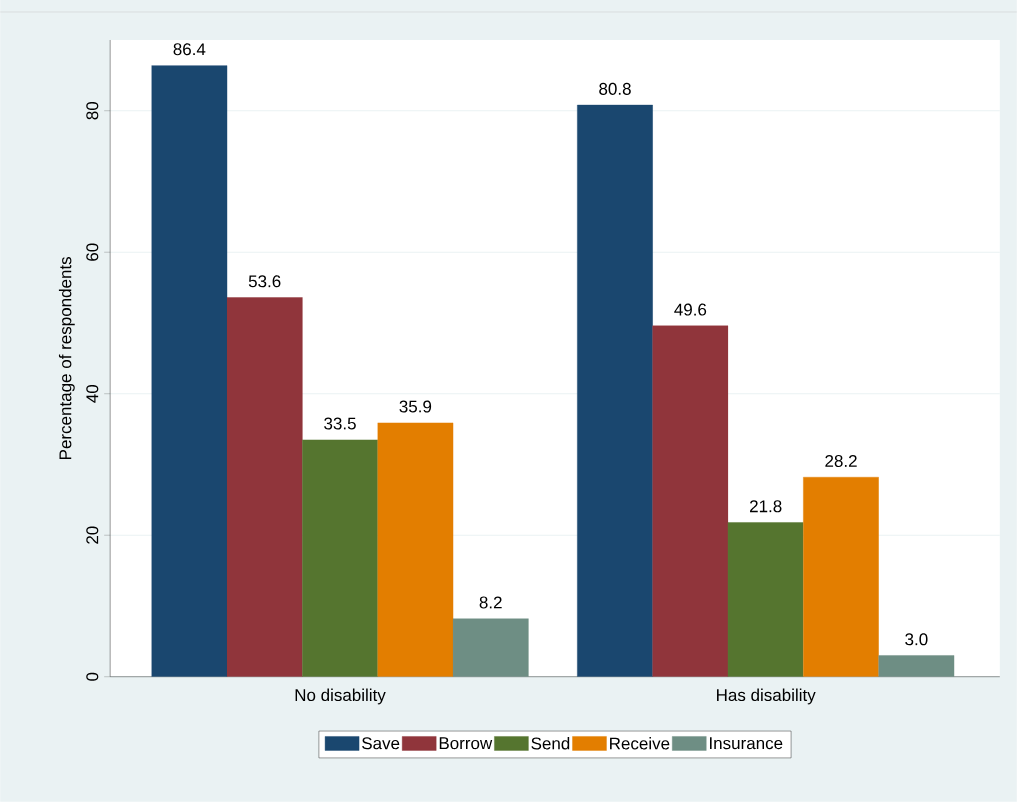 The image size is (1017, 802). Describe the element at coordinates (340, 696) in the screenshot. I see `x-tick-label: No disability` at that location.